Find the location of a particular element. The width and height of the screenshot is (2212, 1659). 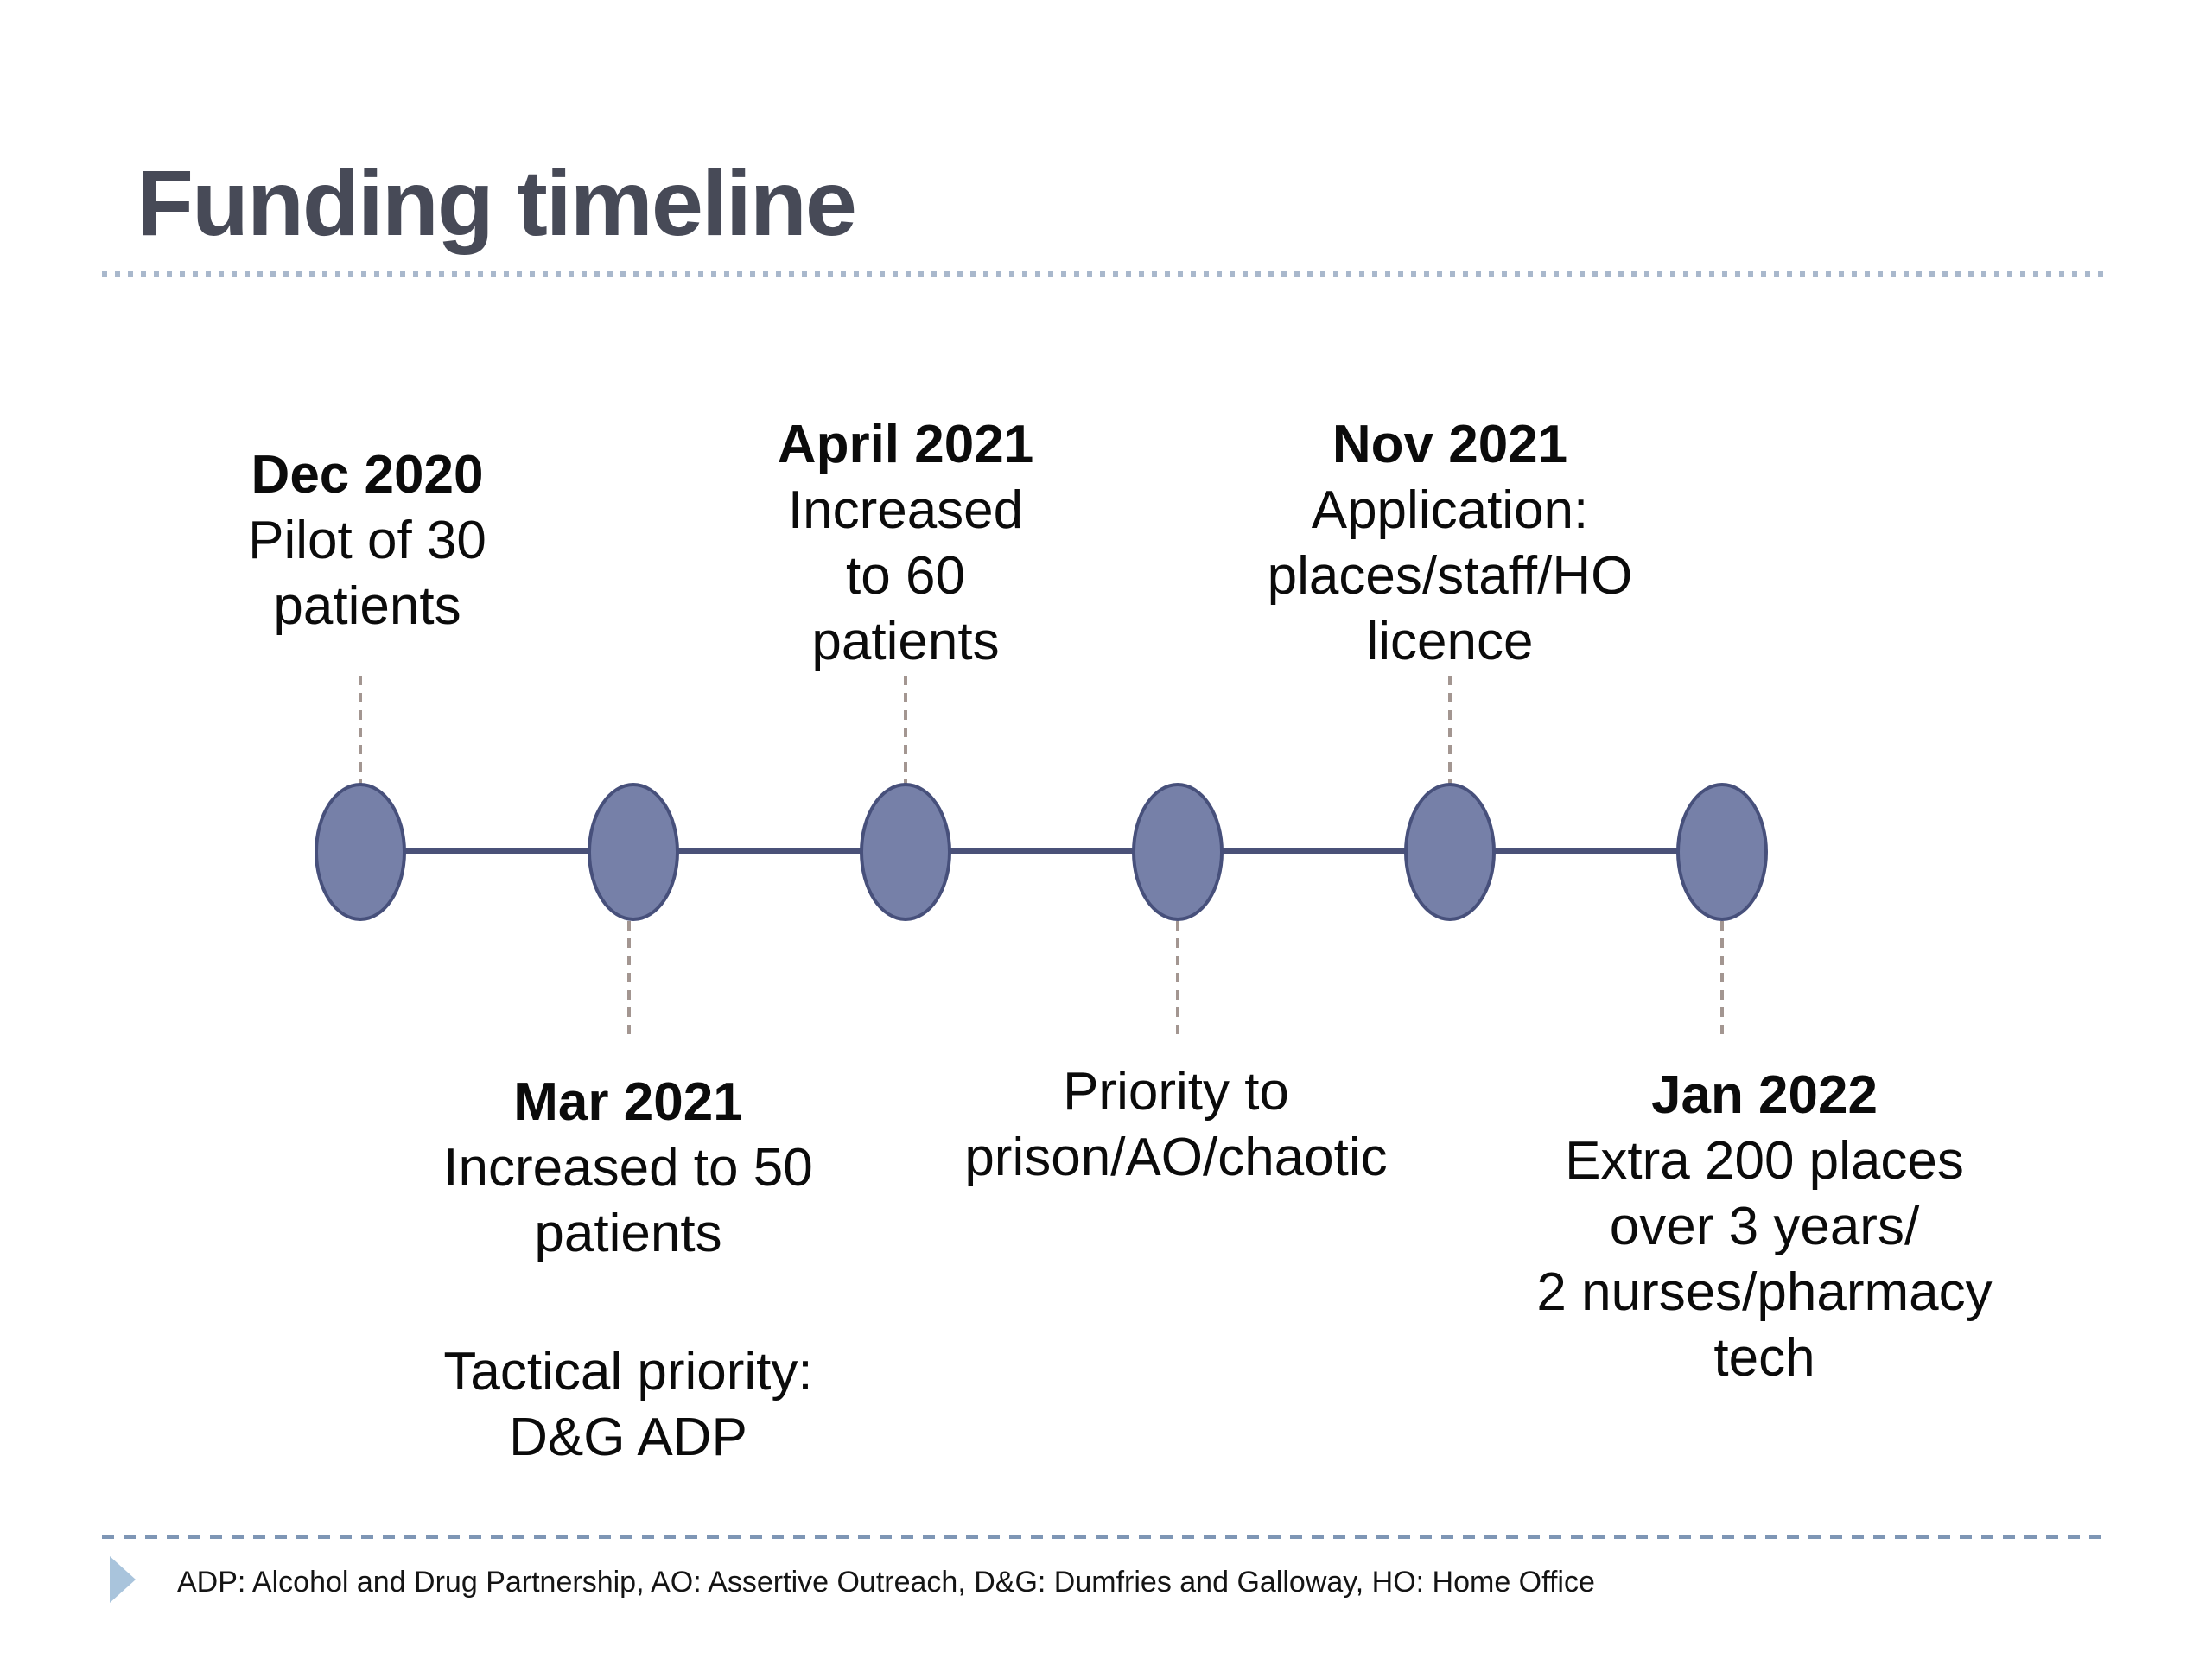

event-april-2021: April 2021 Increased to 60 patients is located at coordinates (905, 543).